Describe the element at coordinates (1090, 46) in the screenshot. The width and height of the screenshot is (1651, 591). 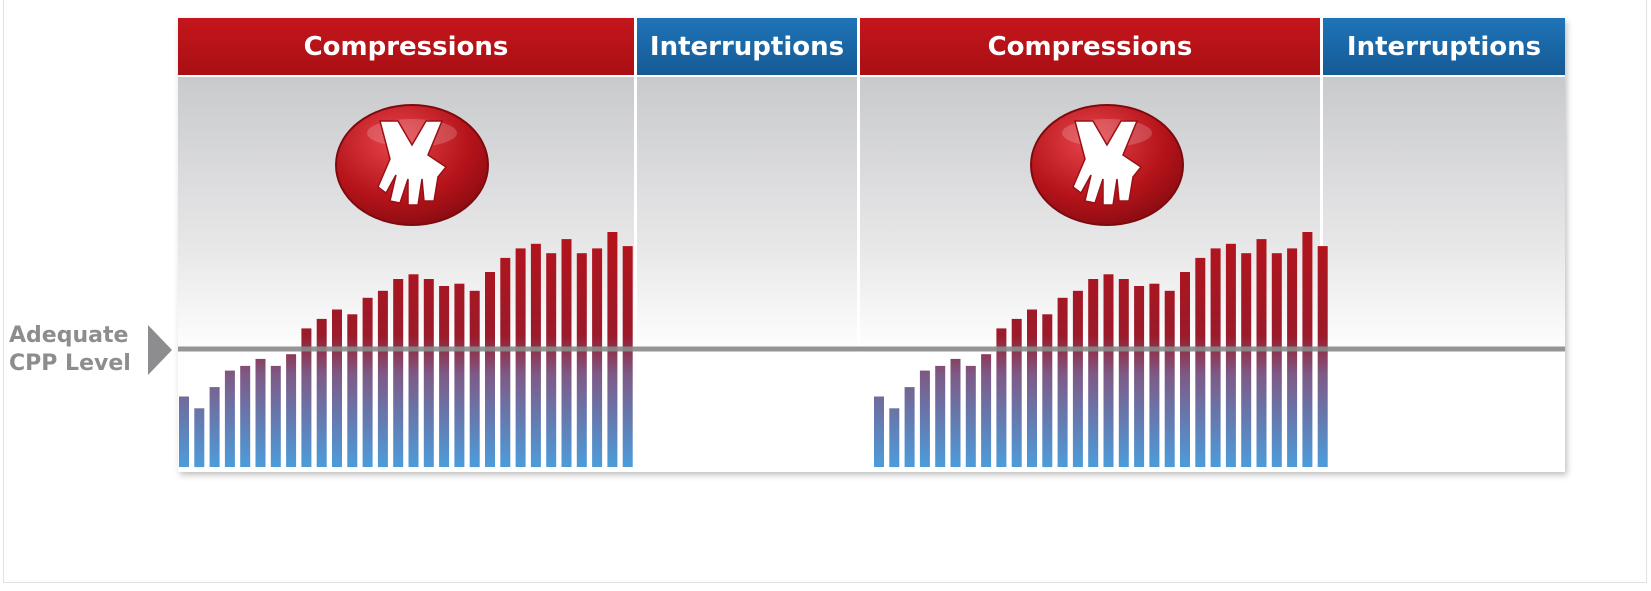
I see `phase-header-compressions-2: Compressions` at that location.